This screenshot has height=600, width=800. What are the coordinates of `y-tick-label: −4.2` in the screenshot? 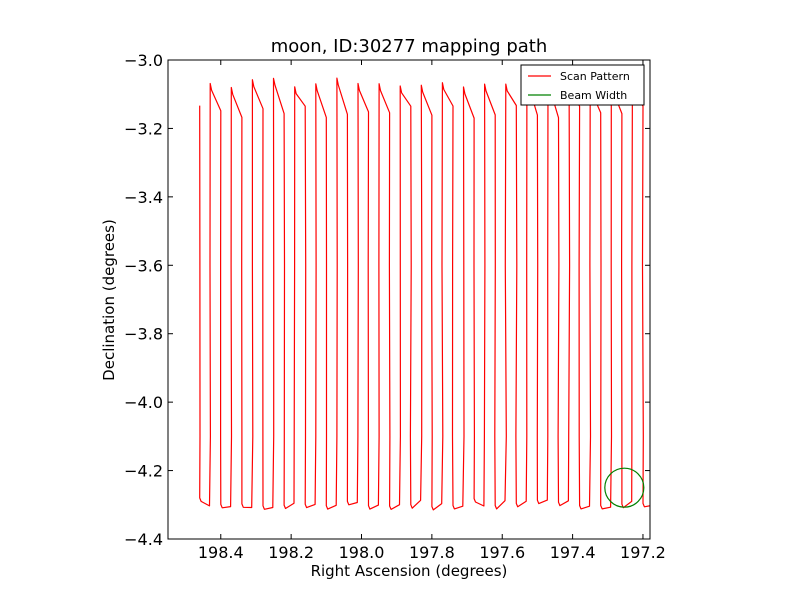 It's located at (143, 471).